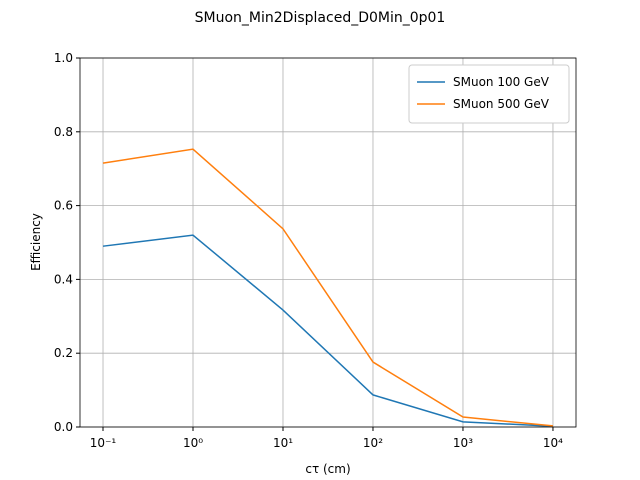 This screenshot has width=640, height=480. What do you see at coordinates (63, 132) in the screenshot?
I see `y-tick-label: 0.8` at bounding box center [63, 132].